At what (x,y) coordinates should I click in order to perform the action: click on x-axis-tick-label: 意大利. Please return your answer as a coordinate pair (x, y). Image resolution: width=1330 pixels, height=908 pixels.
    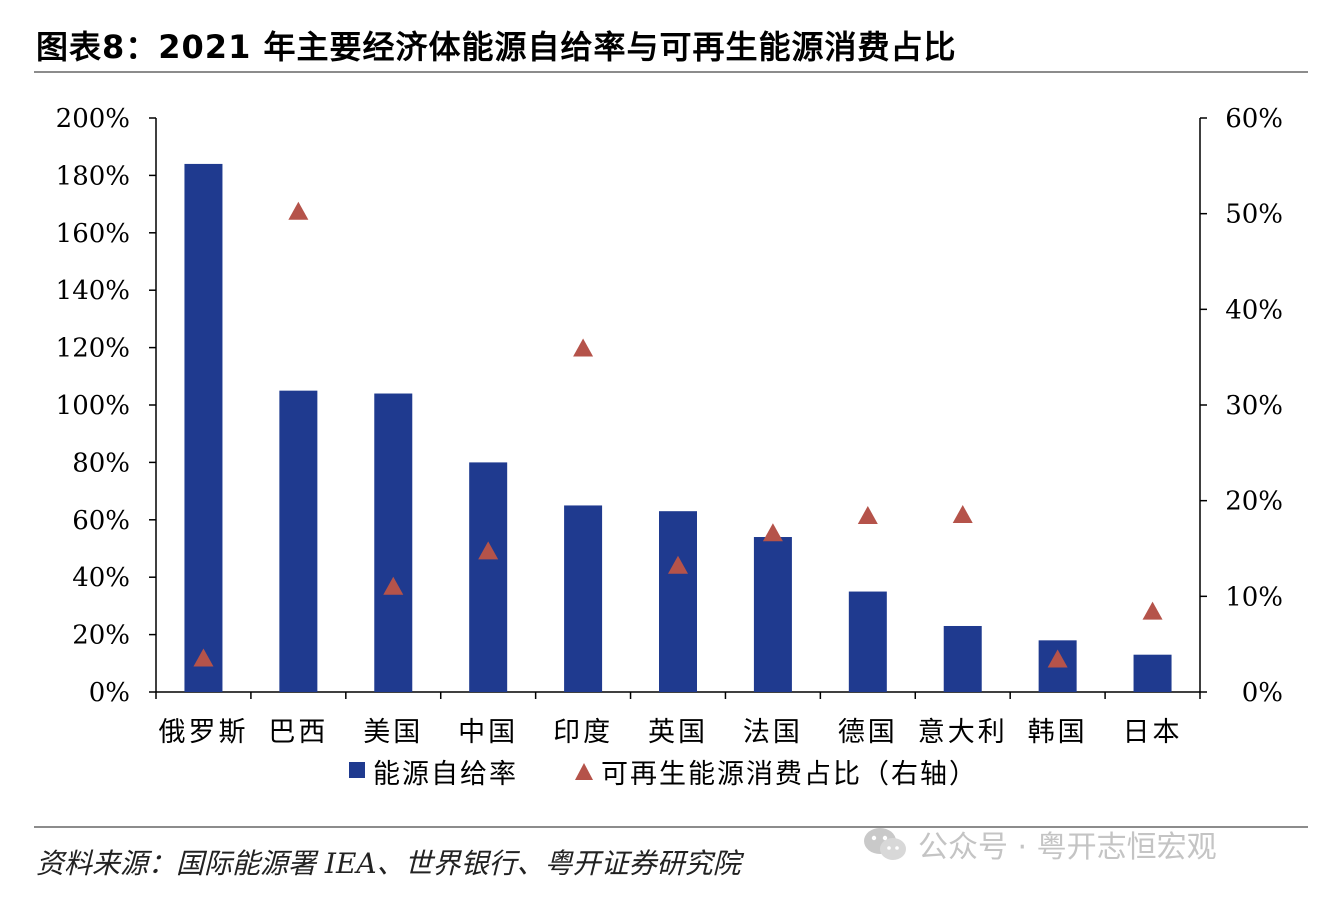
    Looking at the image, I should click on (963, 732).